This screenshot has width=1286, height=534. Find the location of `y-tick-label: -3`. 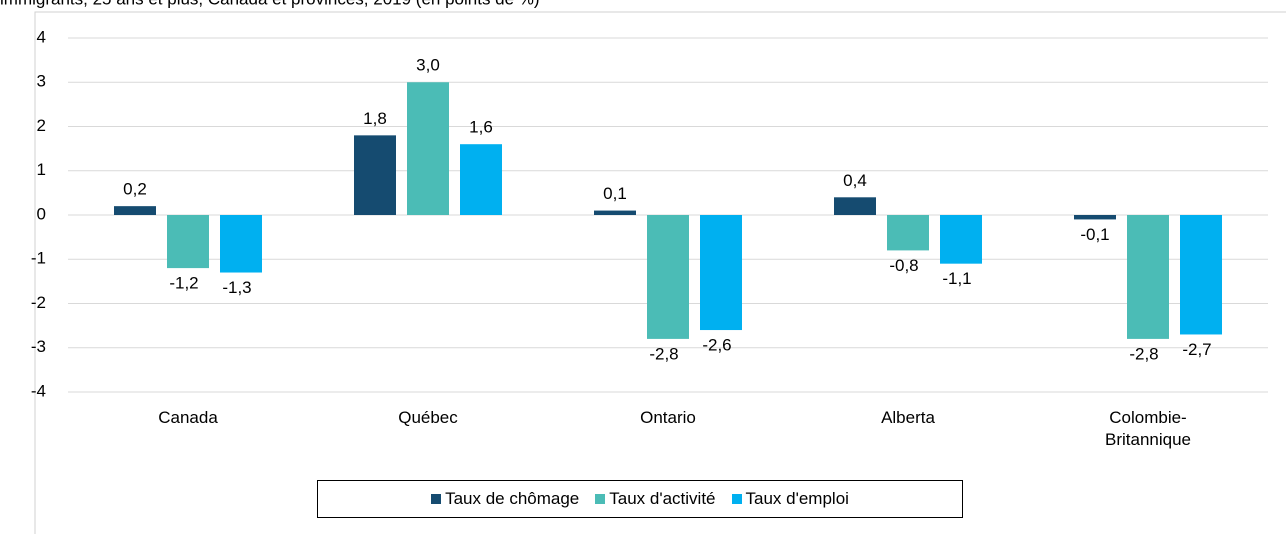

y-tick-label: -3 is located at coordinates (38, 346).